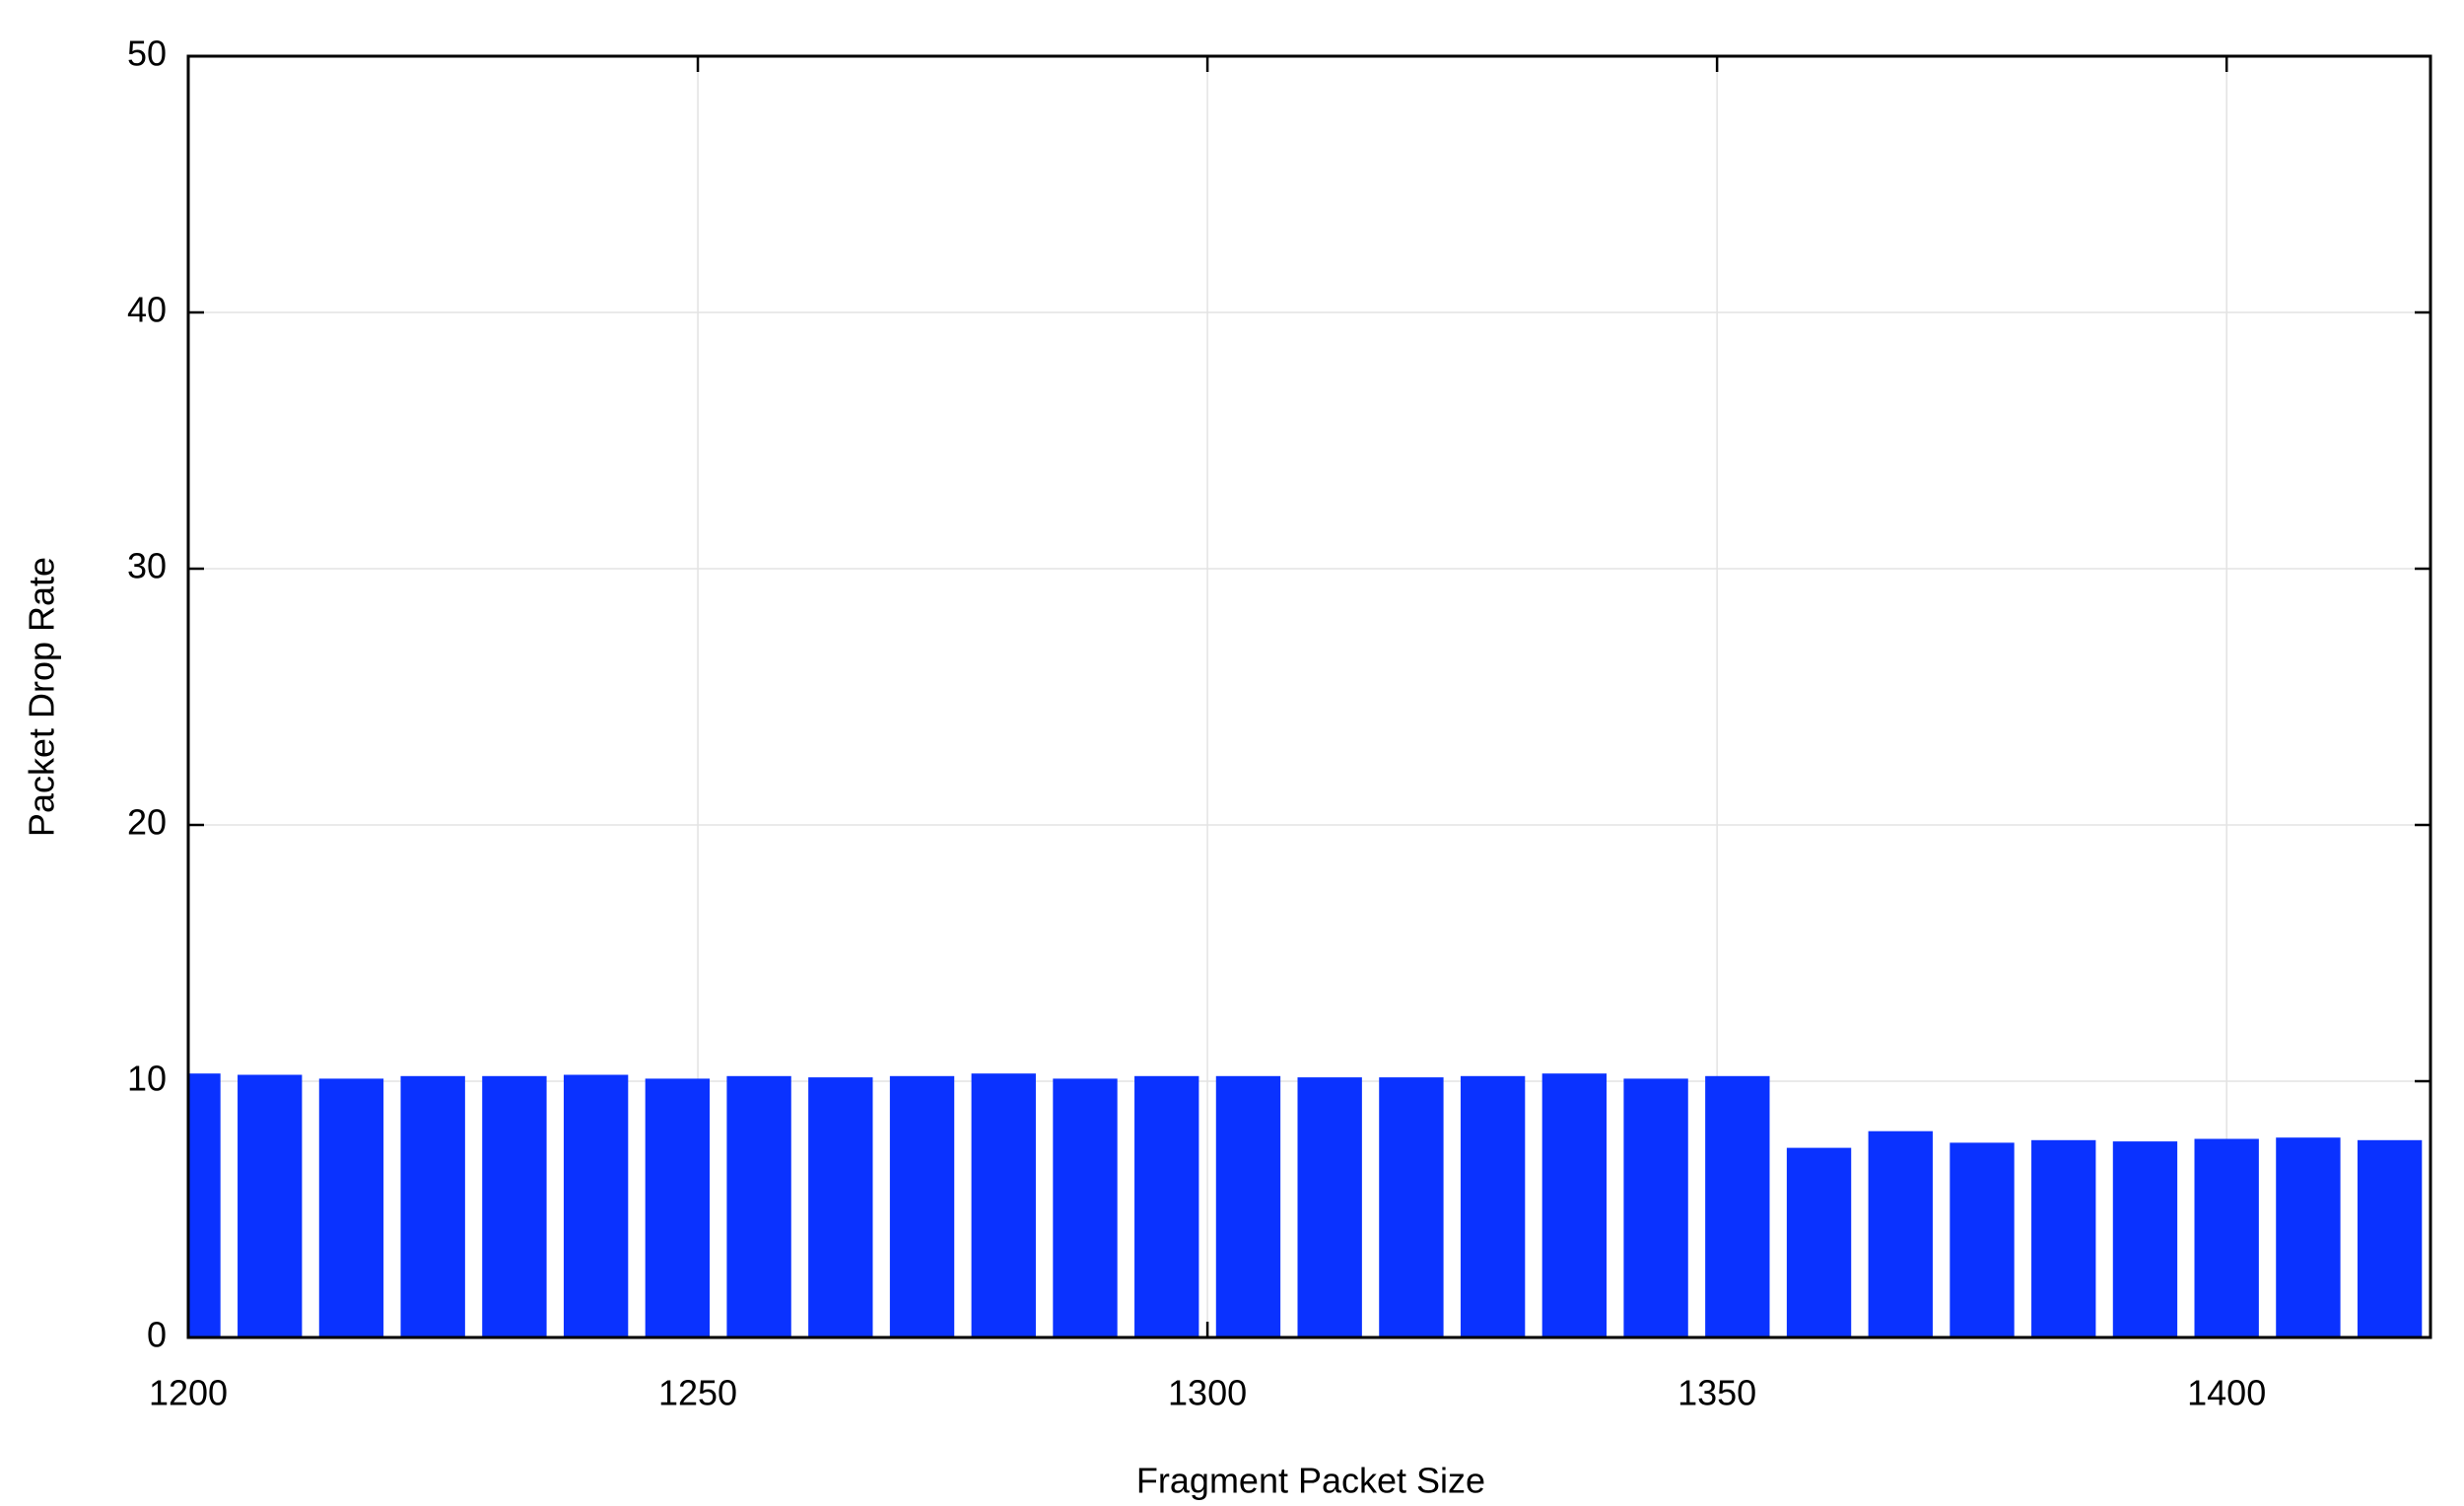 This screenshot has width=2464, height=1506. I want to click on y-tick-label: 10, so click(147, 1079).